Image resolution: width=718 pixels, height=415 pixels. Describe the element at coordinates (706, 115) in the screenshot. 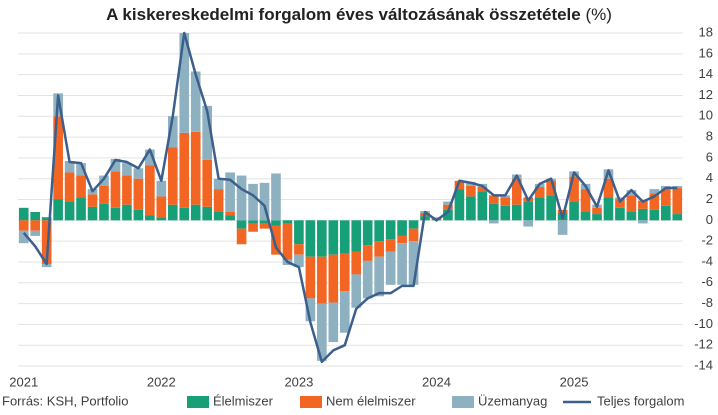

I see `y-tick-label: 10` at that location.